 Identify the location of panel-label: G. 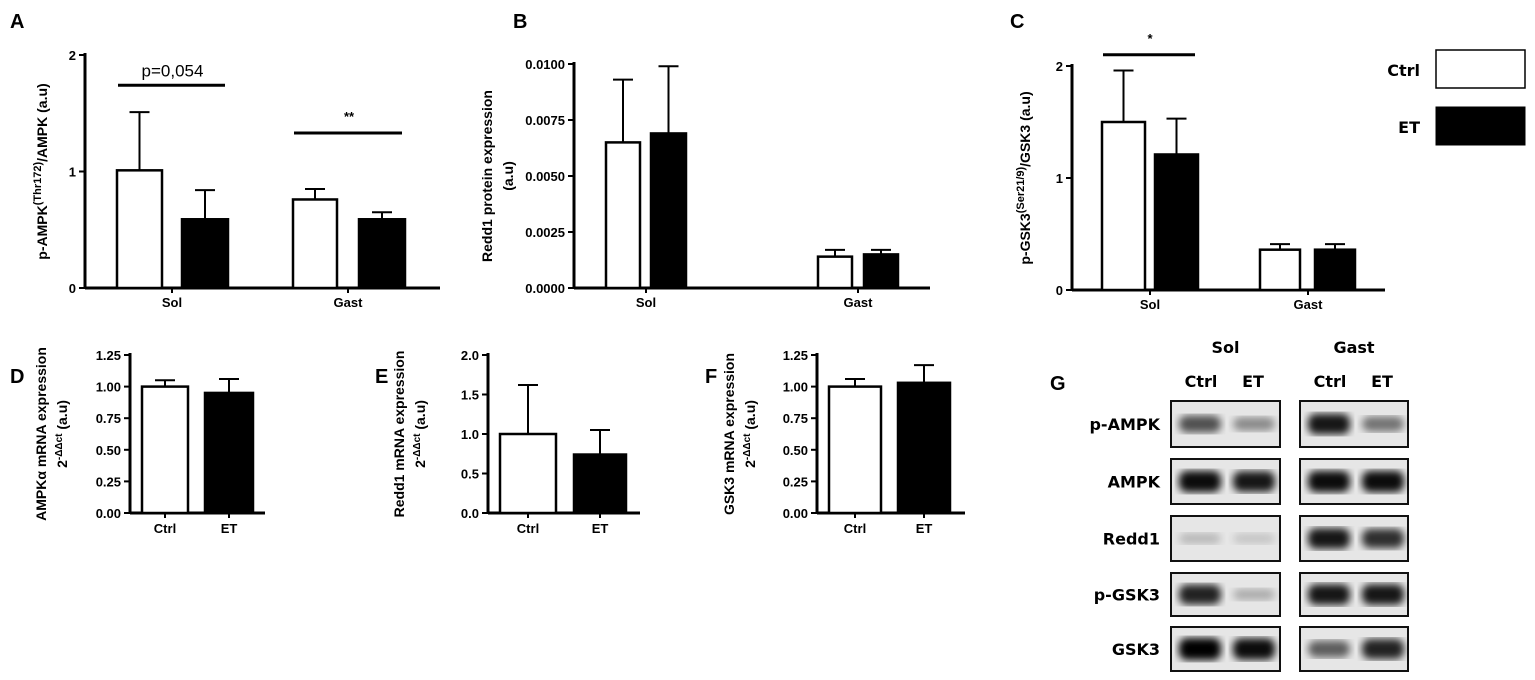
(1058, 384).